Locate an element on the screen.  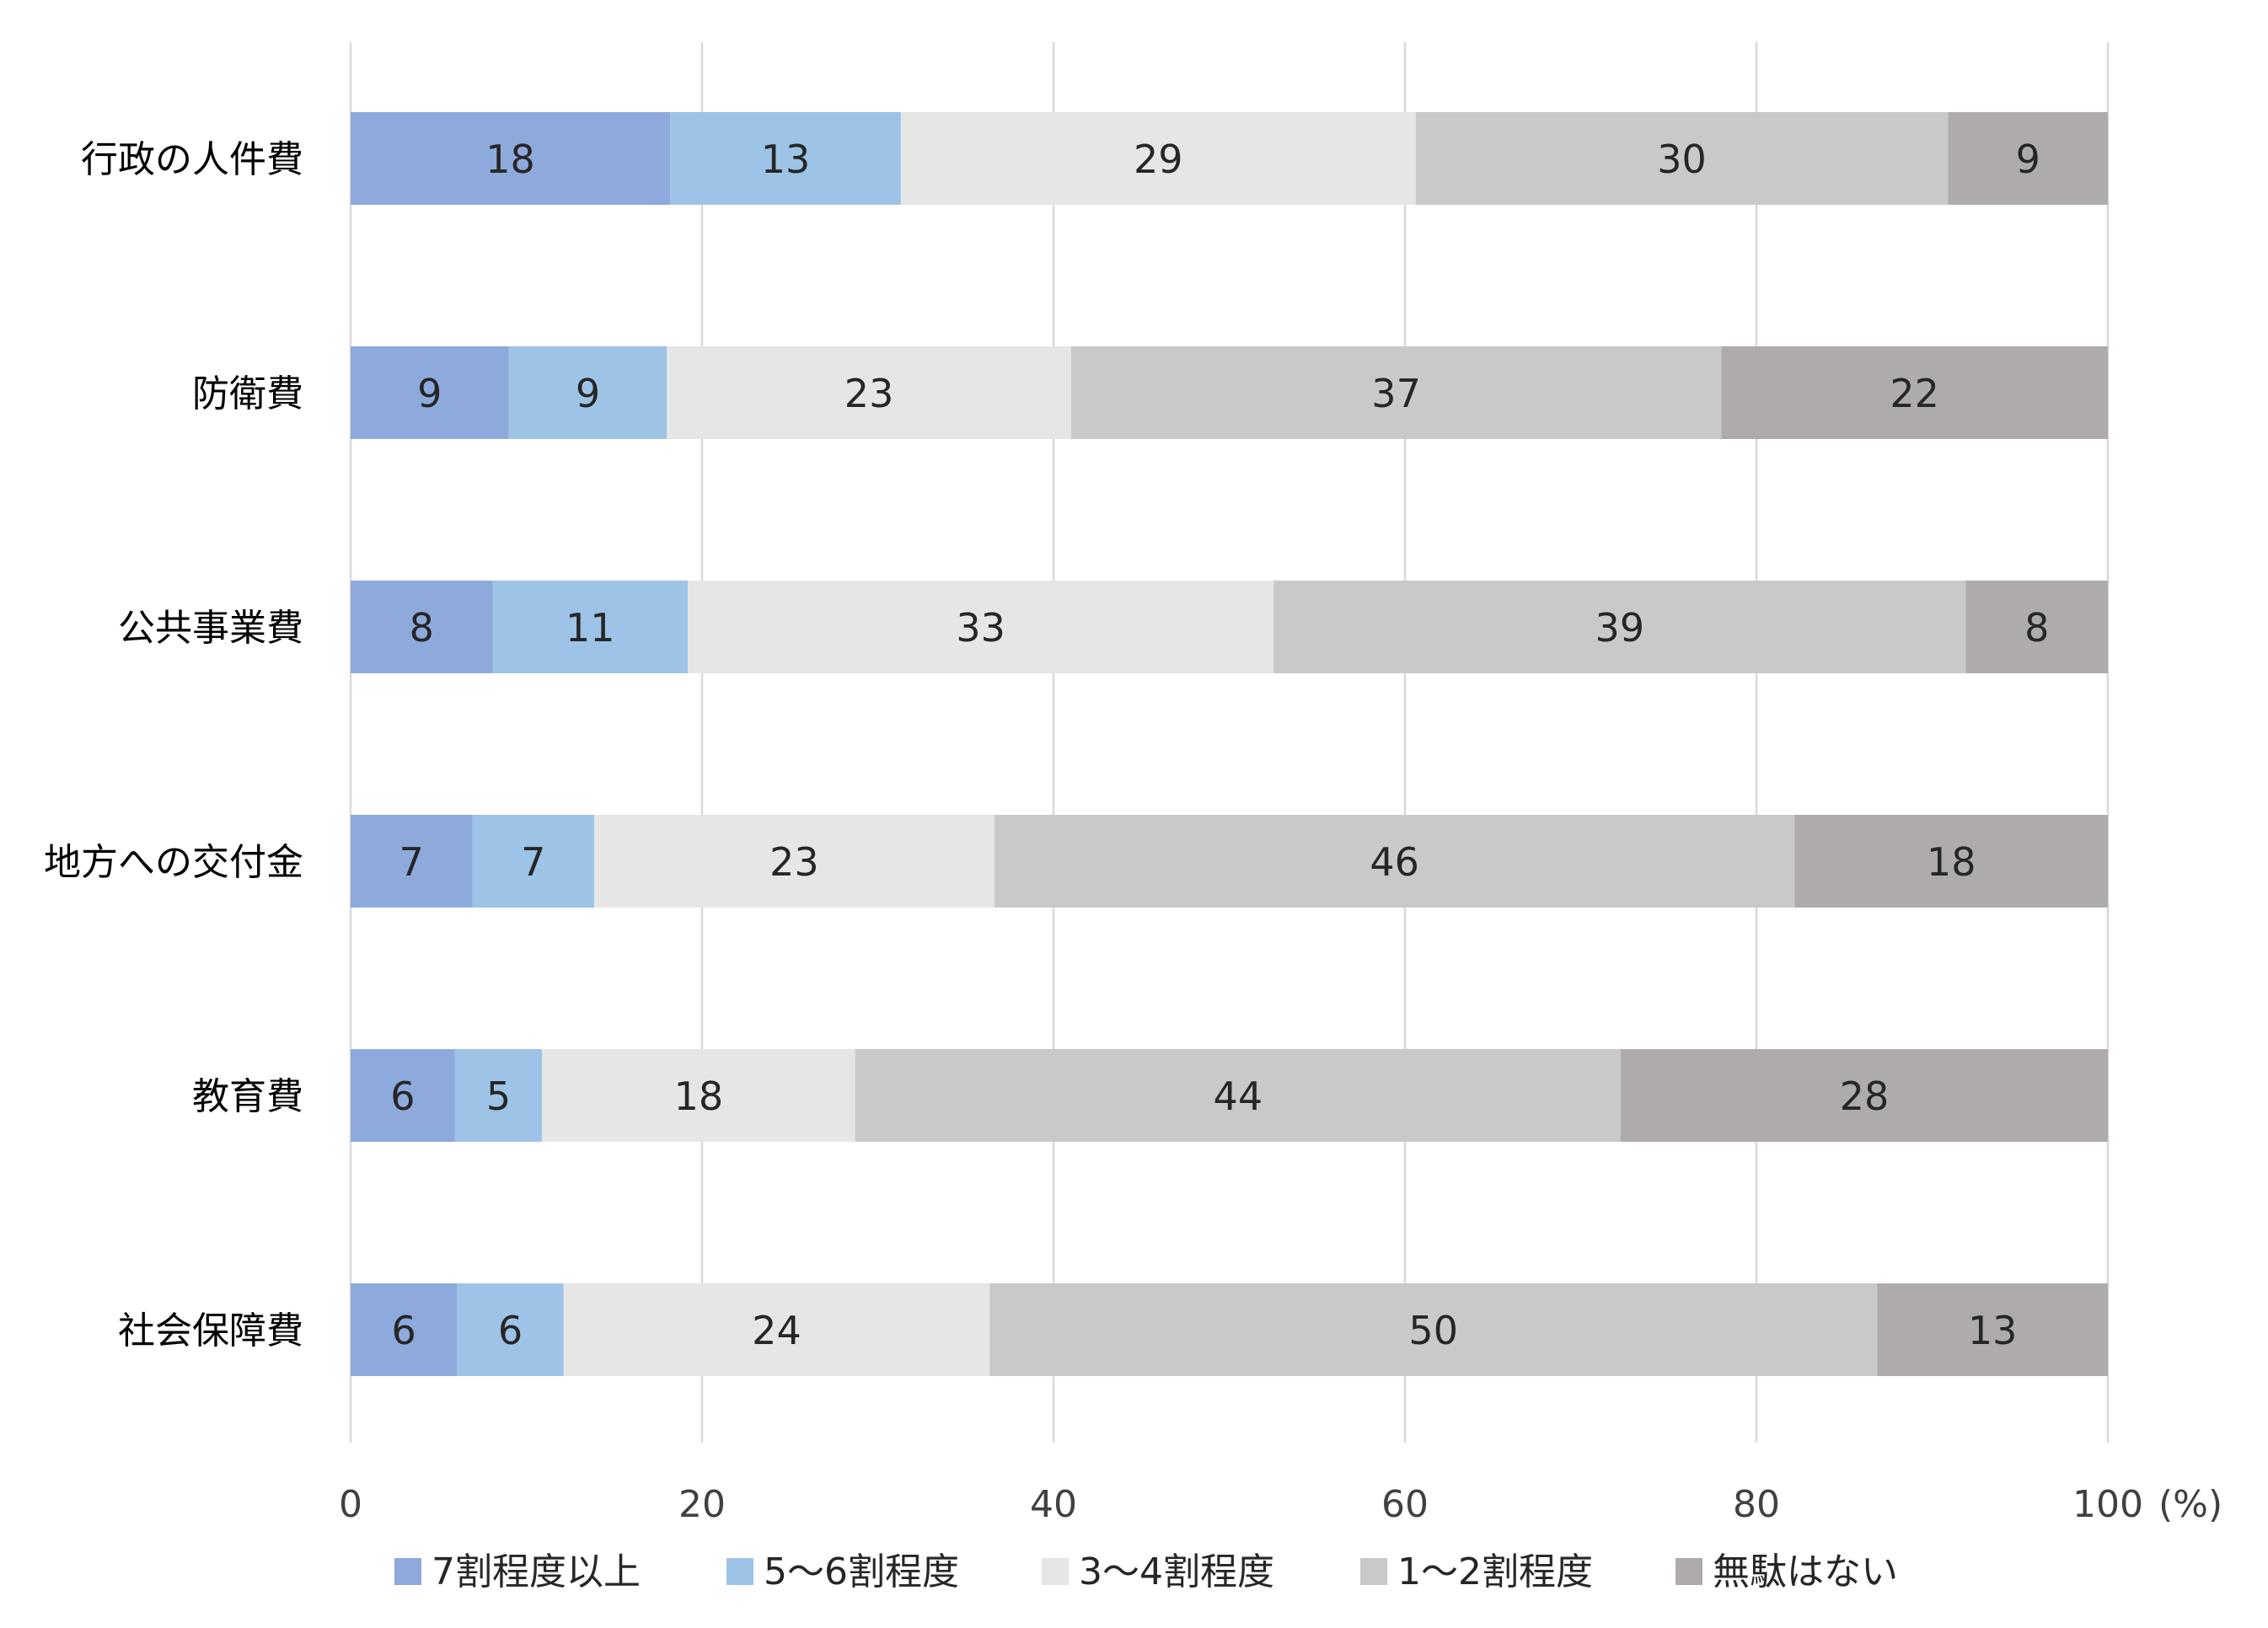
legend-label: 1～2割程度 is located at coordinates (1495, 1571).